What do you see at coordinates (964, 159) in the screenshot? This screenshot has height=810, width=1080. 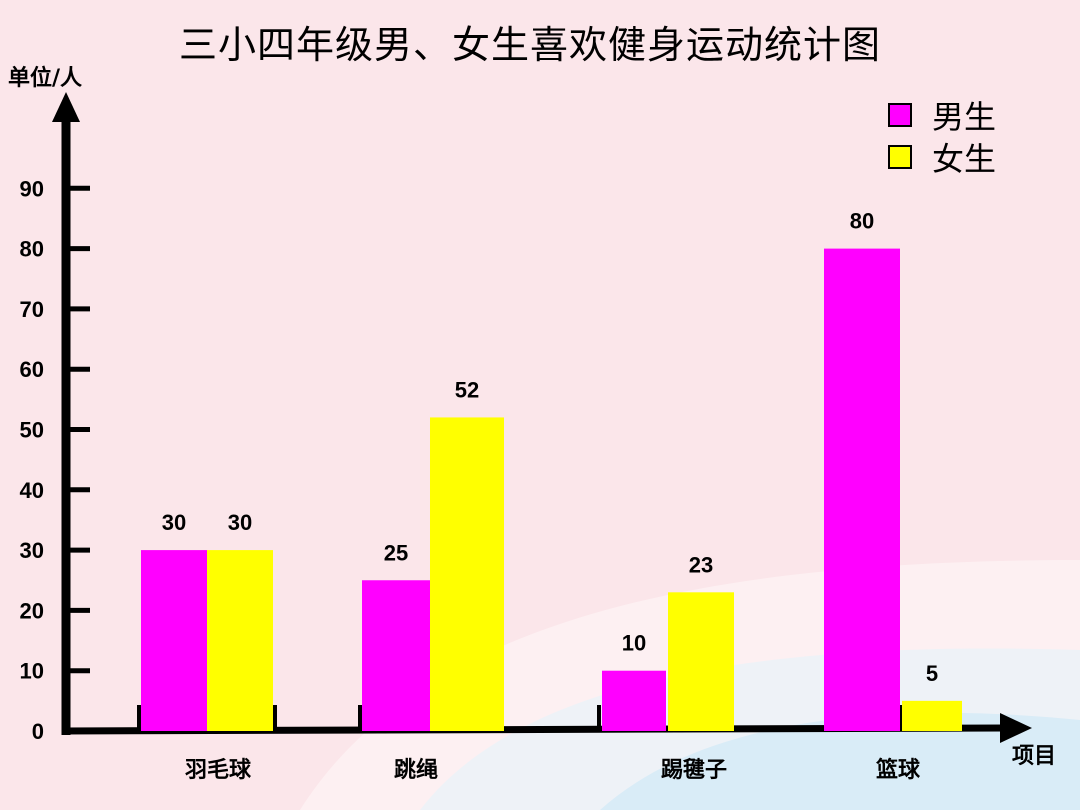 I see `legend-label-girls: 女生` at bounding box center [964, 159].